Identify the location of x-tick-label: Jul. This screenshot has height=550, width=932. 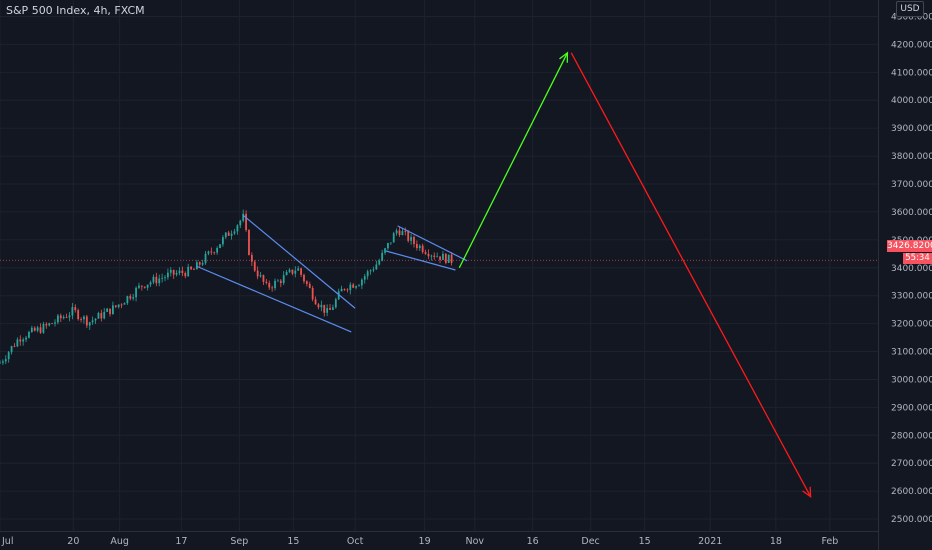
(7, 541).